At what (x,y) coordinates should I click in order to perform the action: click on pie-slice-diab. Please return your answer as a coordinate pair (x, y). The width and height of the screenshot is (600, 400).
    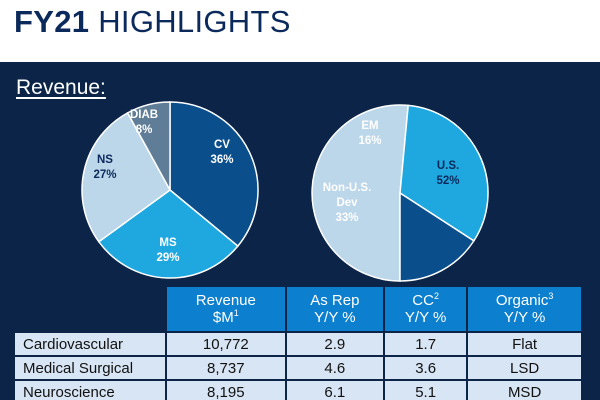
    Looking at the image, I should click on (148, 146).